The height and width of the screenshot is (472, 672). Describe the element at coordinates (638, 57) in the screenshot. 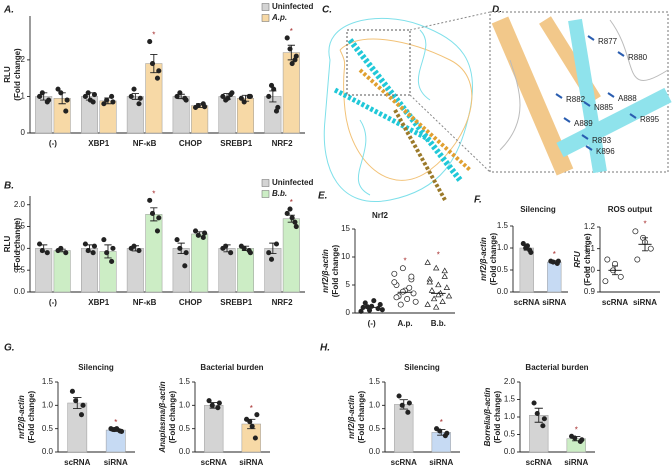

I see `residue-label: R880` at that location.